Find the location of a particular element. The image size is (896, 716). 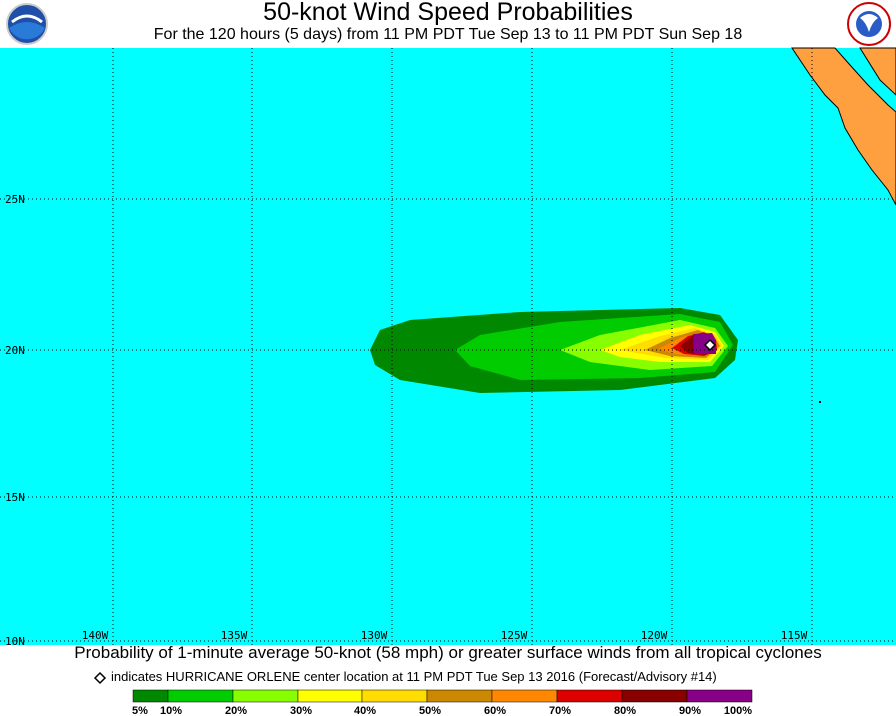

legend-label: 100% is located at coordinates (738, 710).